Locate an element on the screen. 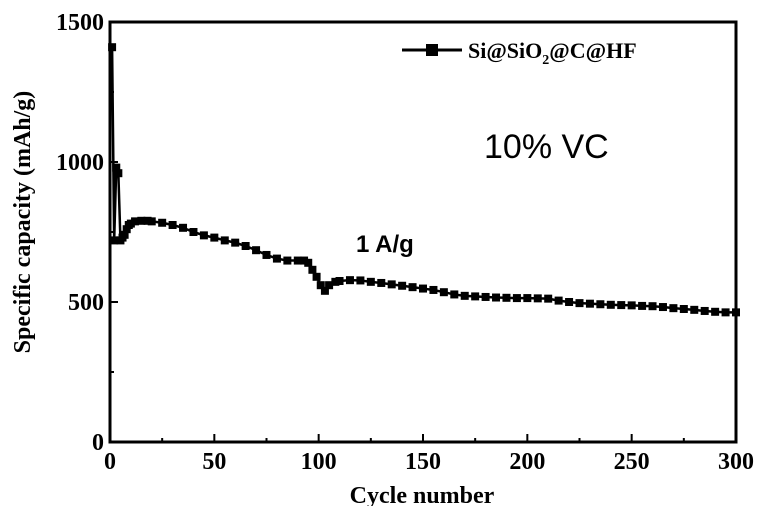 The width and height of the screenshot is (757, 511). x-tick-label: 150 is located at coordinates (423, 462).